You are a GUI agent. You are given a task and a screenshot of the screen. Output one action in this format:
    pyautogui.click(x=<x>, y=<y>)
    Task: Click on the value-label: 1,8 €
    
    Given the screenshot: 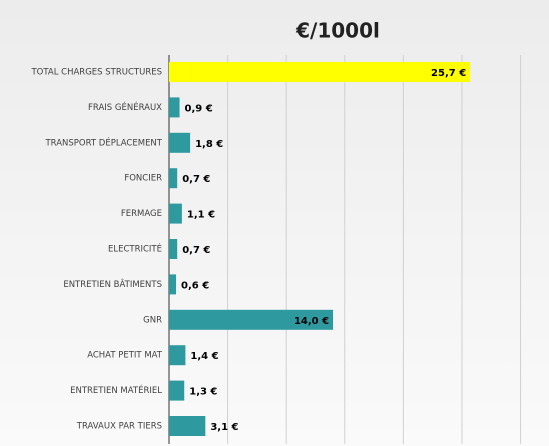 What is the action you would take?
    pyautogui.click(x=209, y=144)
    